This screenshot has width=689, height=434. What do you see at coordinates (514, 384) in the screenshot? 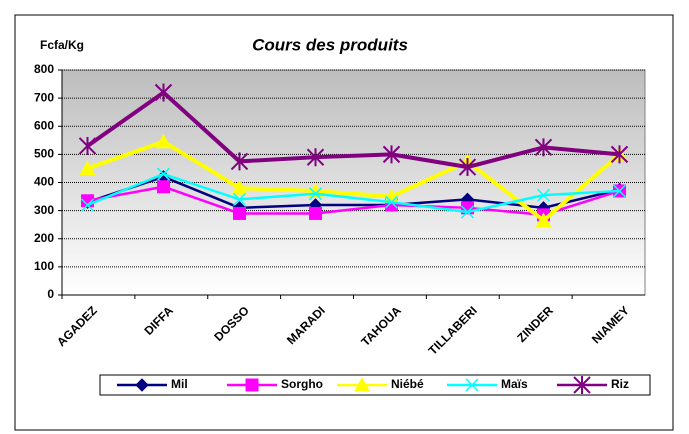
I see `legend-label: Maïs` at bounding box center [514, 384].